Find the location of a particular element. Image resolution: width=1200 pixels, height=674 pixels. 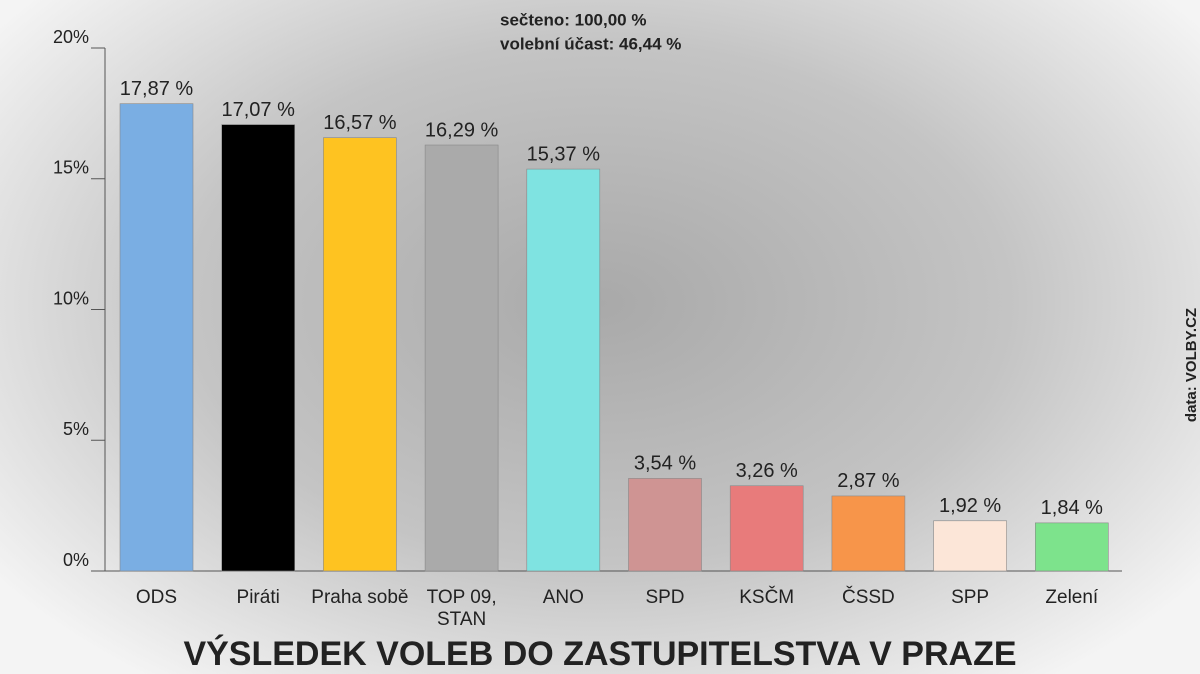

x-tick-label: SPP is located at coordinates (970, 597).